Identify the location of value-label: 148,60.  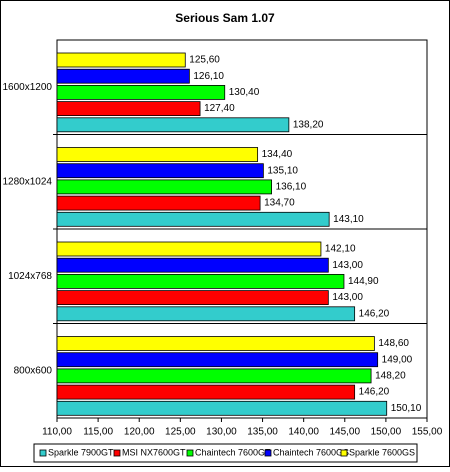
(393, 343).